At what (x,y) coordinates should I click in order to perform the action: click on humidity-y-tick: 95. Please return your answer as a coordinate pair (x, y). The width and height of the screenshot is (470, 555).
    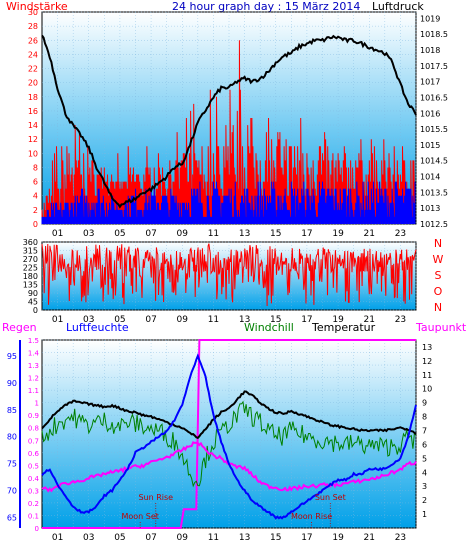
    Looking at the image, I should click on (12, 356).